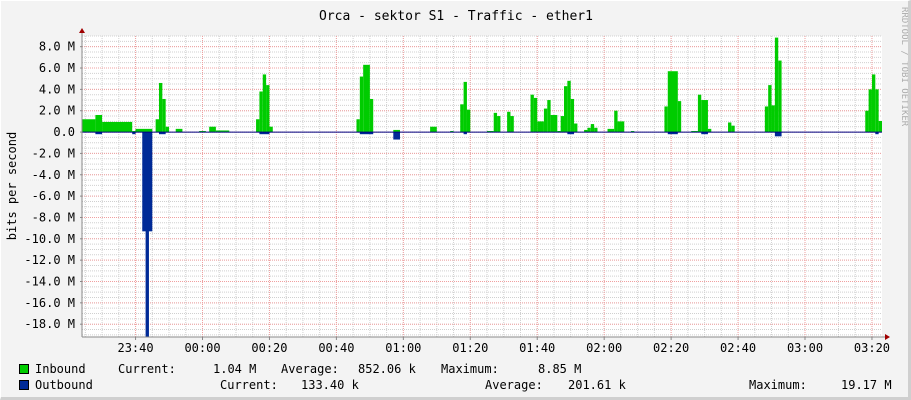  What do you see at coordinates (49, 324) in the screenshot?
I see `y-tick-label: -18.0 M` at bounding box center [49, 324].